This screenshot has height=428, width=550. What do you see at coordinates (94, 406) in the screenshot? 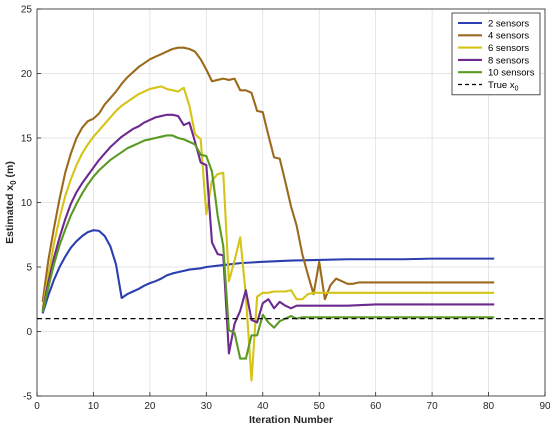
I see `x-tick-label: 10` at bounding box center [94, 406].